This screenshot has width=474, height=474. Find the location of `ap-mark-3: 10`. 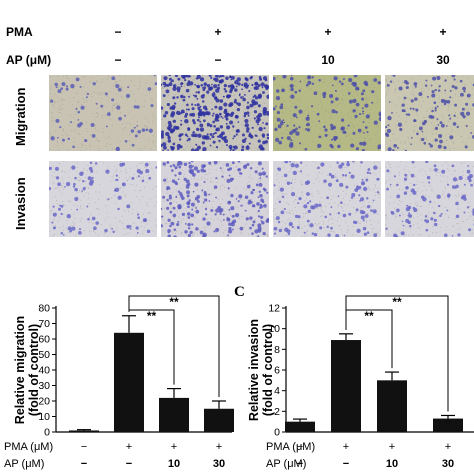

ap-mark-3: 10 is located at coordinates (328, 60).